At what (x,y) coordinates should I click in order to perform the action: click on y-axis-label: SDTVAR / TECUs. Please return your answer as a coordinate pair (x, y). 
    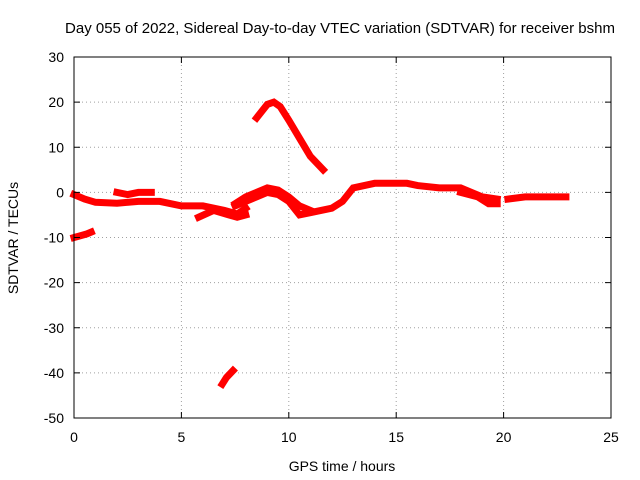
    Looking at the image, I should click on (13, 238).